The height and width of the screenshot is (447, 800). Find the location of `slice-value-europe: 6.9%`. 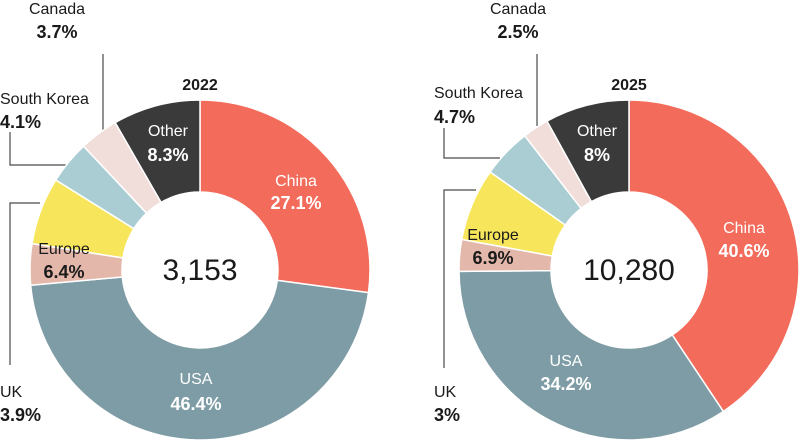

slice-value-europe: 6.9% is located at coordinates (492, 258).